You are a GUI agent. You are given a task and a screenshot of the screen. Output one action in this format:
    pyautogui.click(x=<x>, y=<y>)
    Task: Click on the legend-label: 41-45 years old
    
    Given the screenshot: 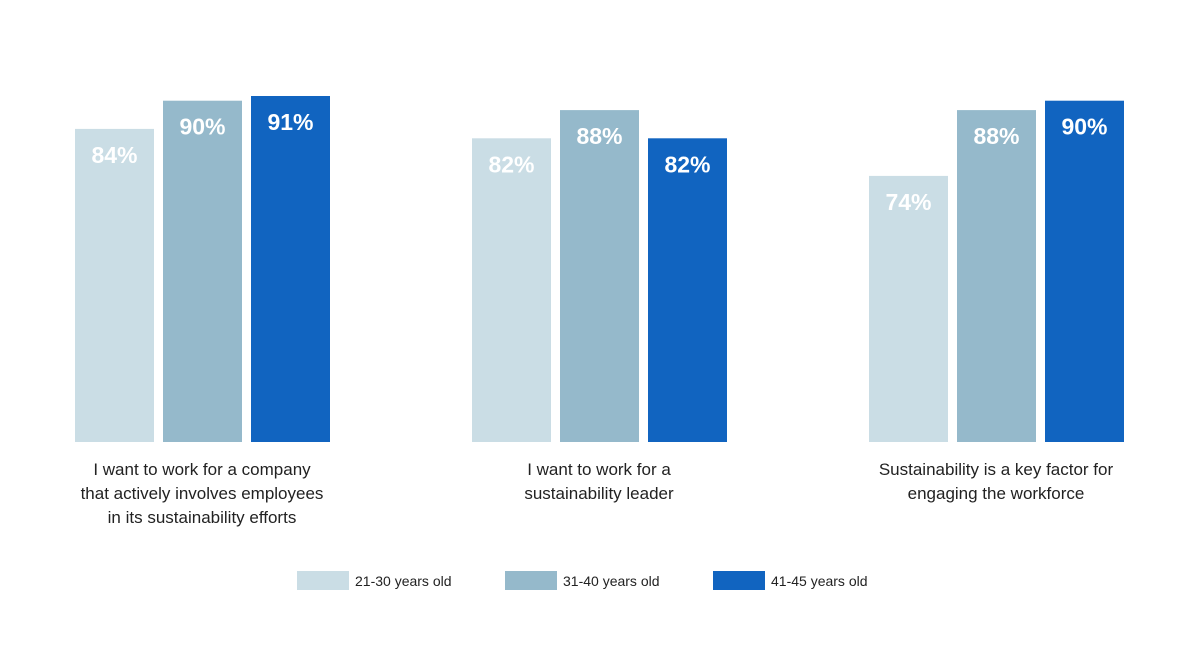 What is the action you would take?
    pyautogui.click(x=819, y=580)
    